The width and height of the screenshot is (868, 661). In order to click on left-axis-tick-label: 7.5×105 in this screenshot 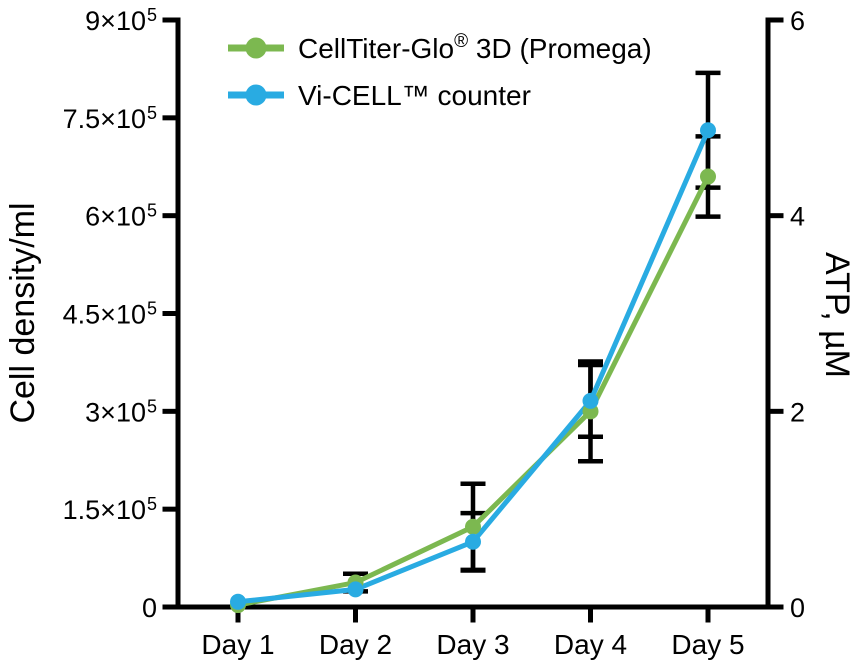, I will do `click(110, 118)`.